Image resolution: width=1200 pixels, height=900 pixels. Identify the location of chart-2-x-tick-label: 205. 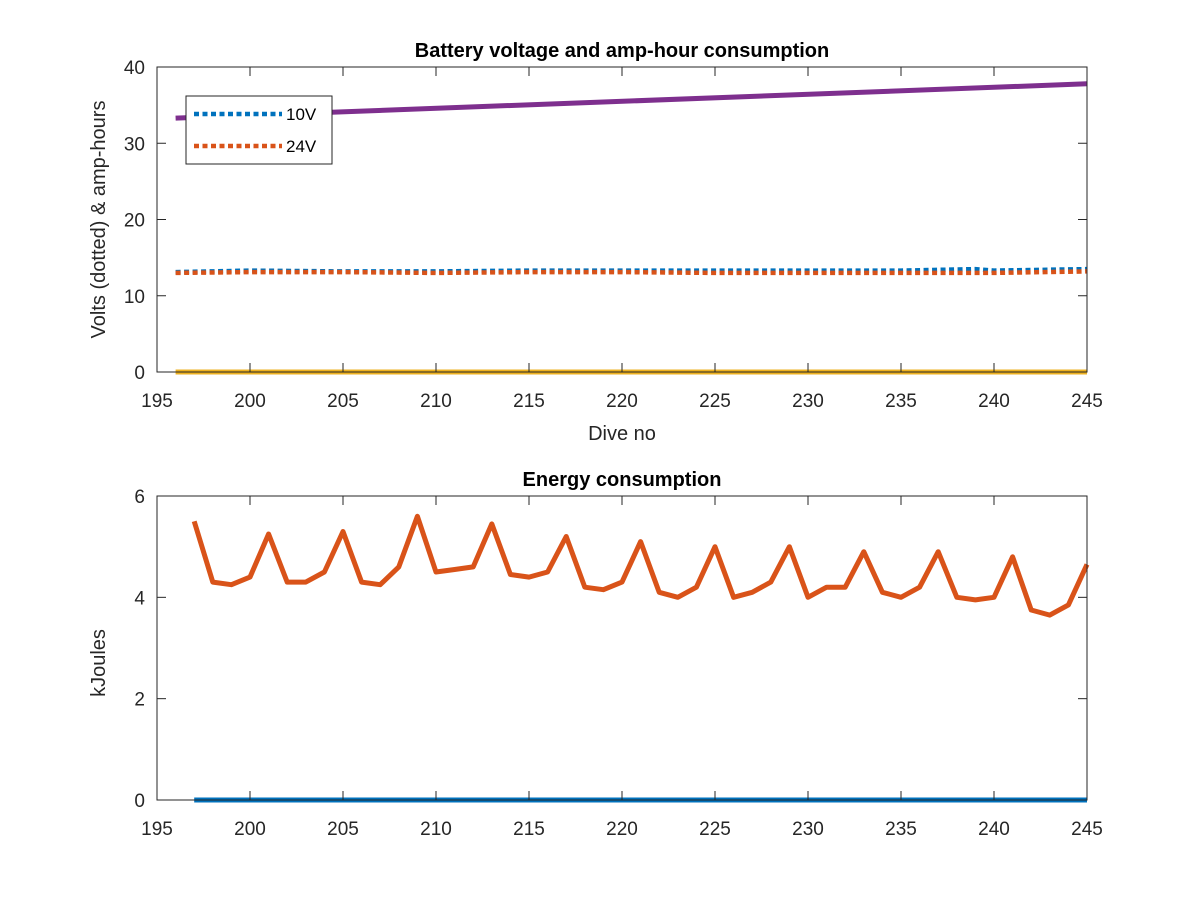
(343, 829).